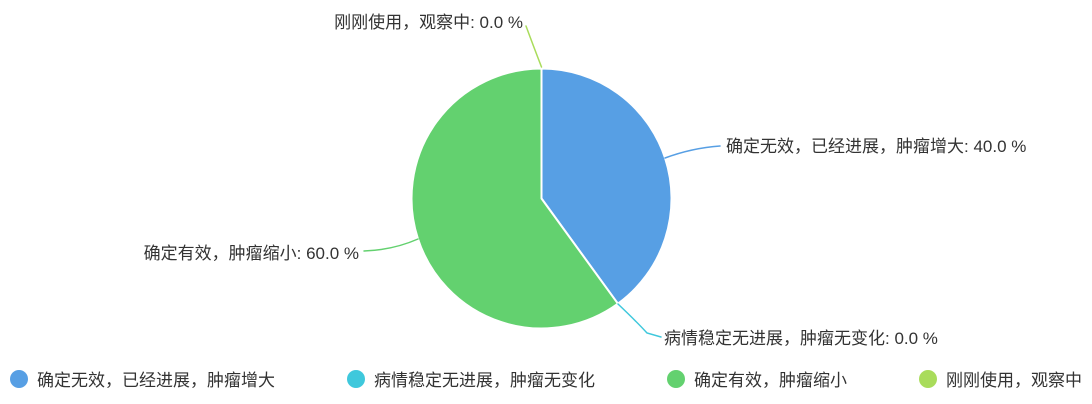 This screenshot has width=1092, height=404. I want to click on legend-label: 病情稳定无进展，肿瘤无变化, so click(484, 380).